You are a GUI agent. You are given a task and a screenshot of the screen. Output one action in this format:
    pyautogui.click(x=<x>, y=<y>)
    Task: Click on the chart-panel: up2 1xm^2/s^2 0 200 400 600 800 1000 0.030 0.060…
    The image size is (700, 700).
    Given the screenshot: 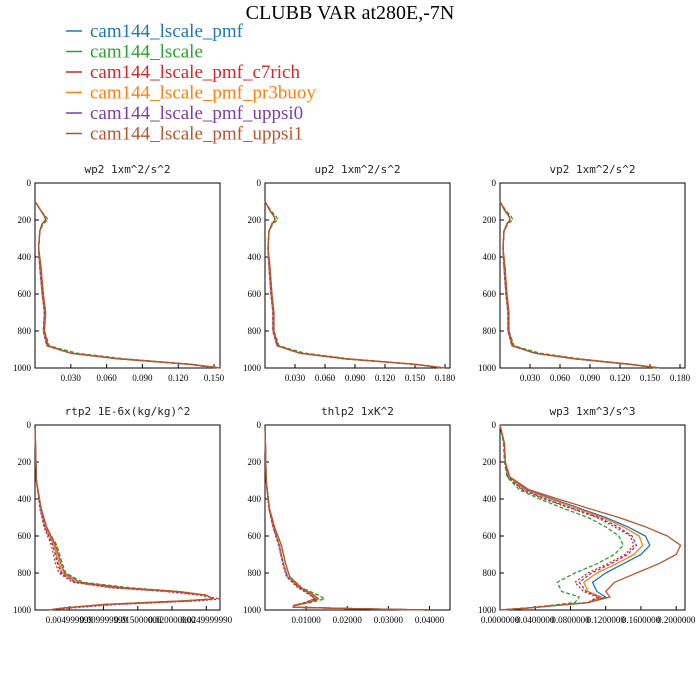 What is the action you would take?
    pyautogui.click(x=349, y=273)
    